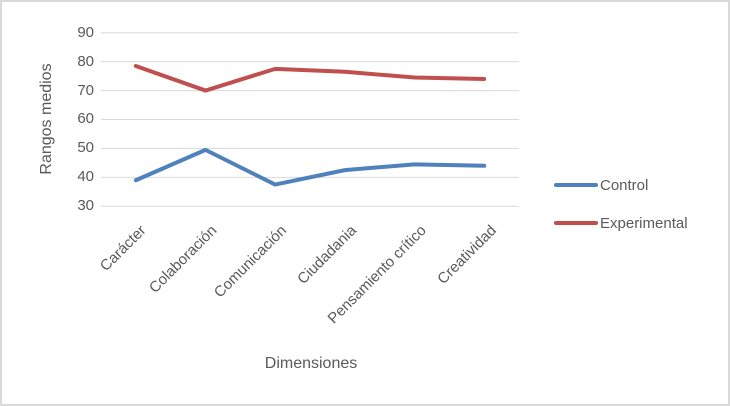 The height and width of the screenshot is (406, 730). What do you see at coordinates (576, 185) in the screenshot?
I see `control-line-swatch` at bounding box center [576, 185].